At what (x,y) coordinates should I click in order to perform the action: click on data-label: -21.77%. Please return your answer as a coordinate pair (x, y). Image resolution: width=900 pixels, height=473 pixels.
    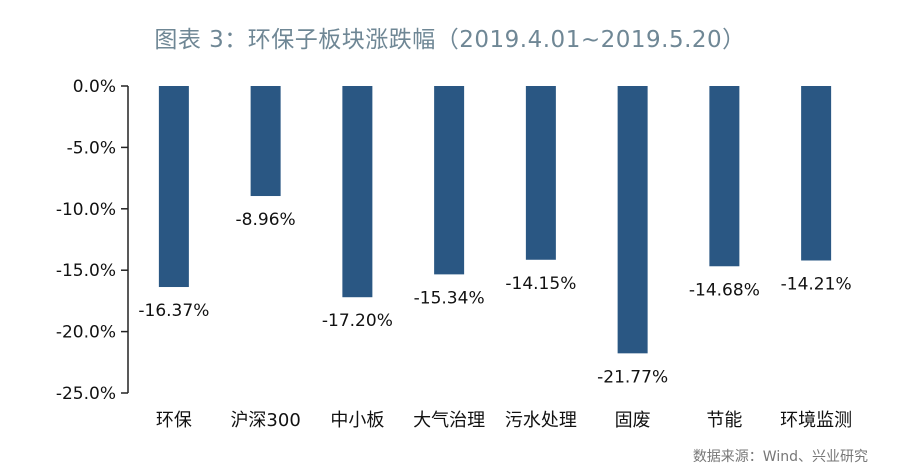
    Looking at the image, I should click on (632, 377).